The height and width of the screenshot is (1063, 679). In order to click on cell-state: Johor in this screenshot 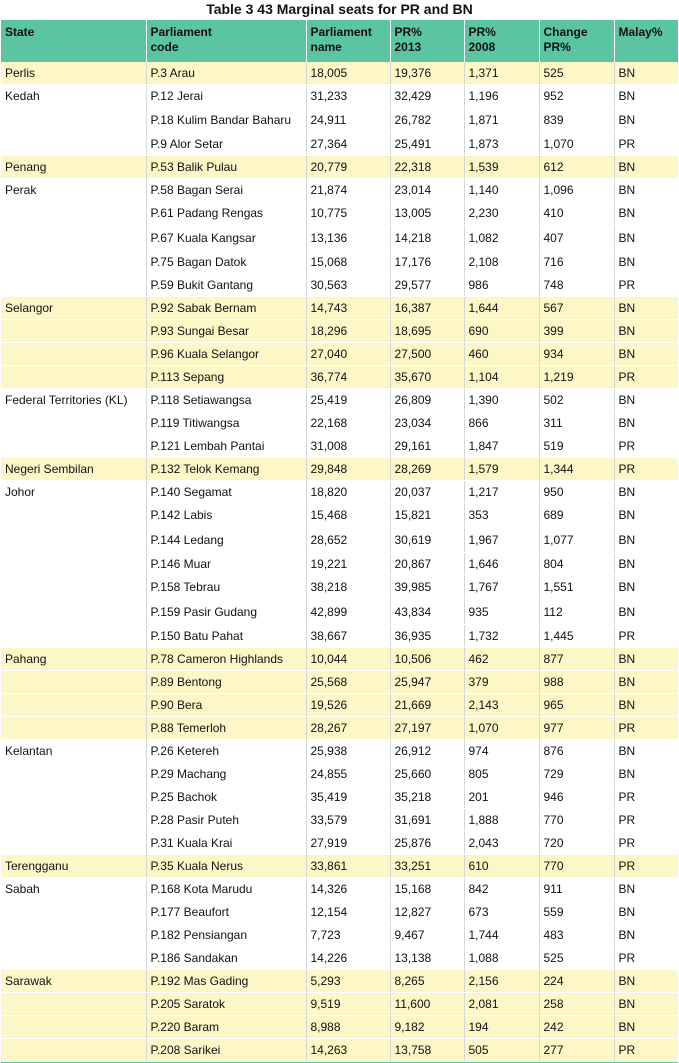, I will do `click(73, 492)`.